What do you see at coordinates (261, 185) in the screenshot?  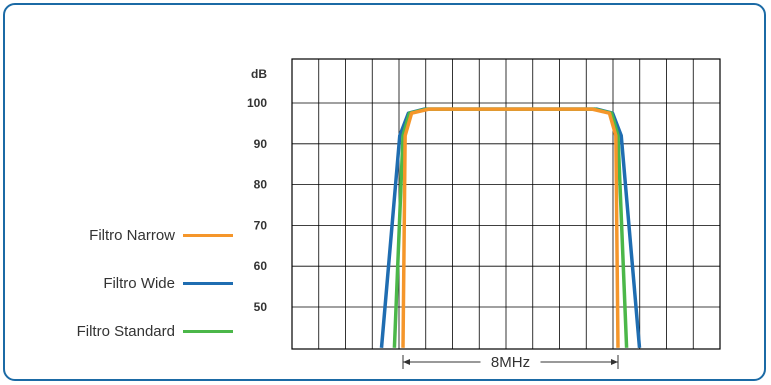 I see `y-tick-label: 80` at bounding box center [261, 185].